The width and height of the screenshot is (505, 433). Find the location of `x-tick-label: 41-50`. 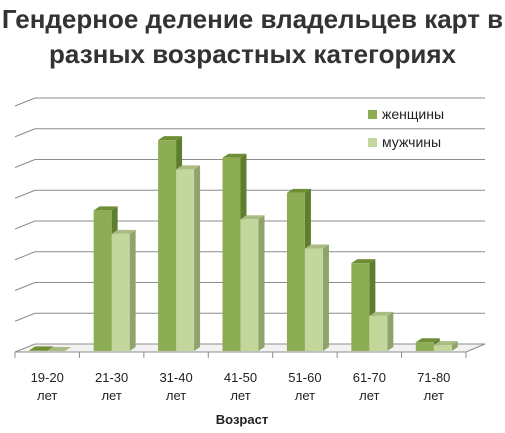

x-tick-label: 41-50 is located at coordinates (240, 377).